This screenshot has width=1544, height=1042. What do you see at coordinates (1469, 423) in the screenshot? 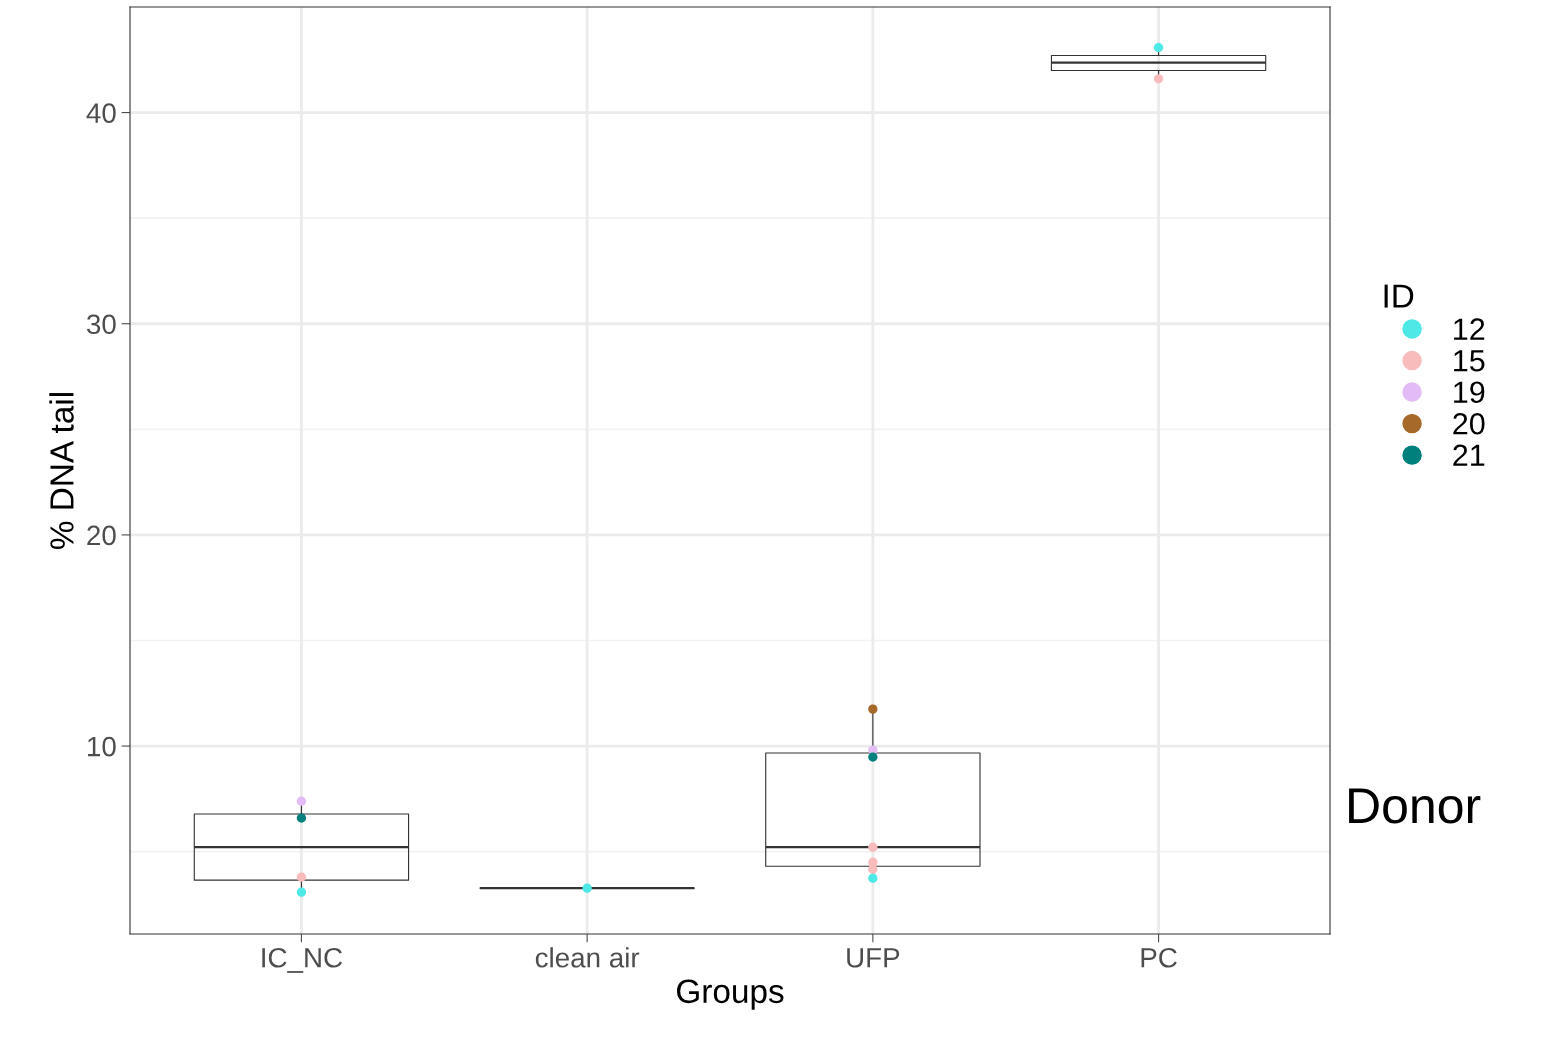
I see `legend-label: 20` at bounding box center [1469, 423].